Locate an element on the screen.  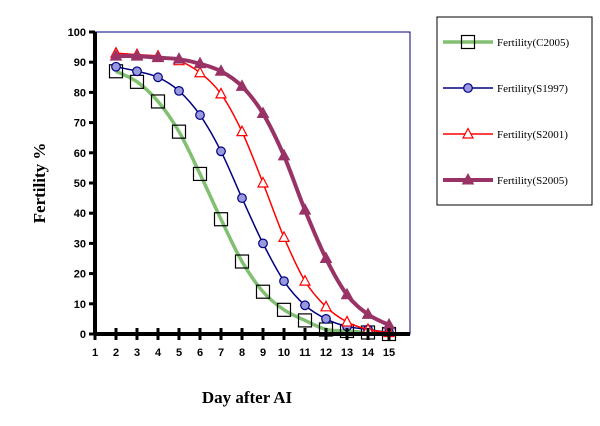
y-tick-label-70: 70 is located at coordinates (80, 124).